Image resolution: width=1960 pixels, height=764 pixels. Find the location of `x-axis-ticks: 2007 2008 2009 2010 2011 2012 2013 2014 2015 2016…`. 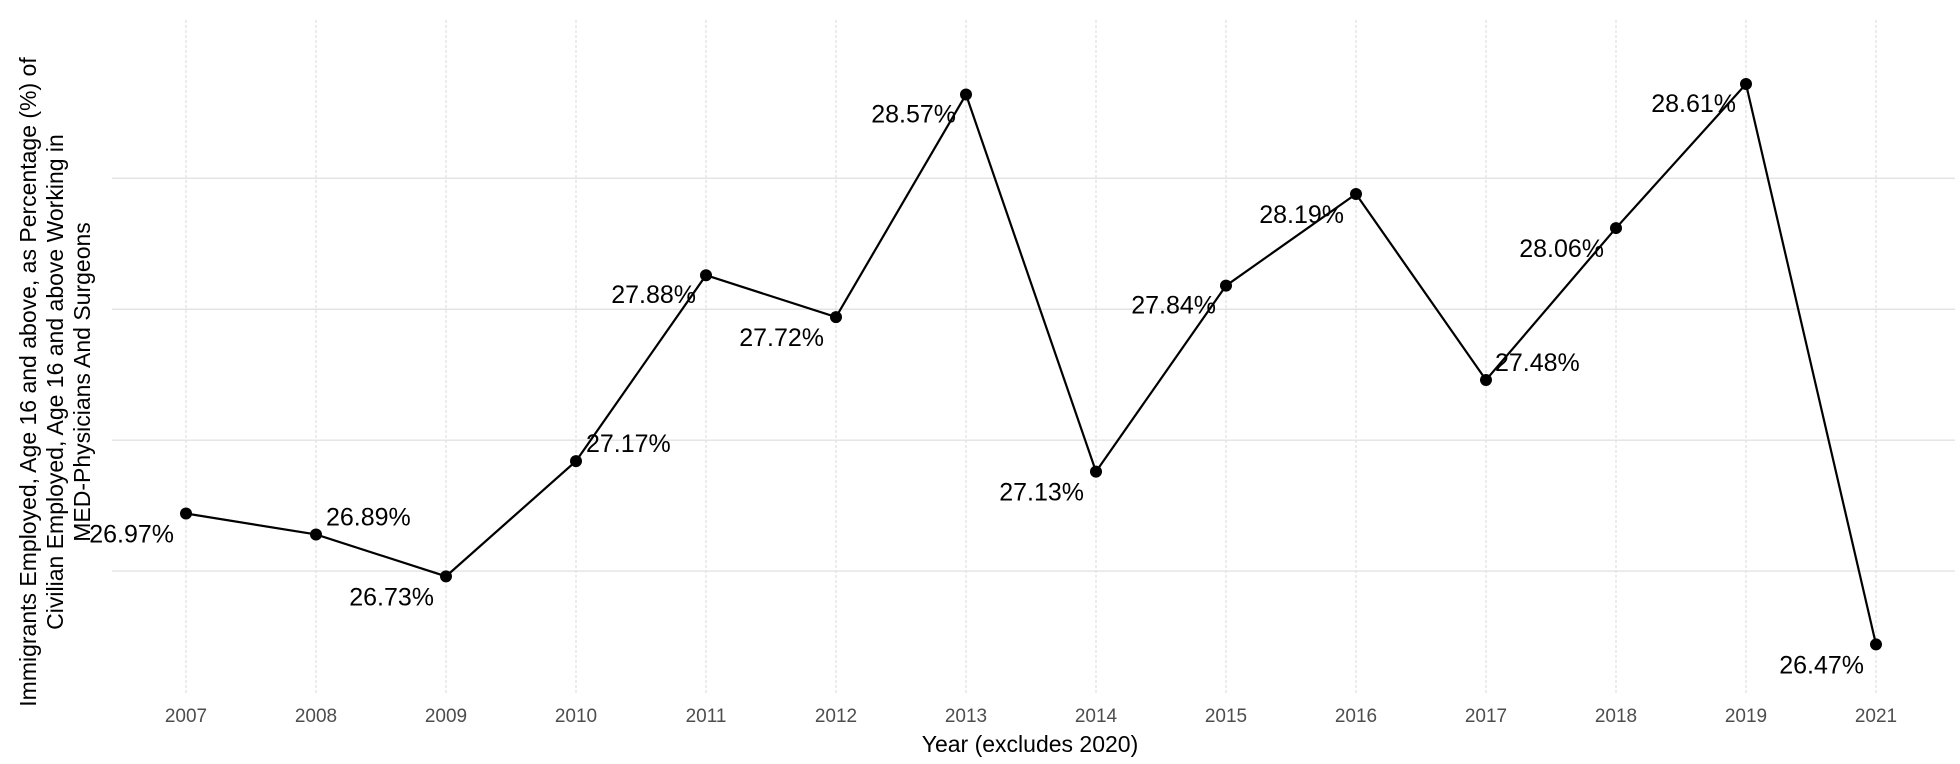

x-axis-ticks: 2007 2008 2009 2010 2011 2012 2013 2014 2015 2016… is located at coordinates (1031, 716).